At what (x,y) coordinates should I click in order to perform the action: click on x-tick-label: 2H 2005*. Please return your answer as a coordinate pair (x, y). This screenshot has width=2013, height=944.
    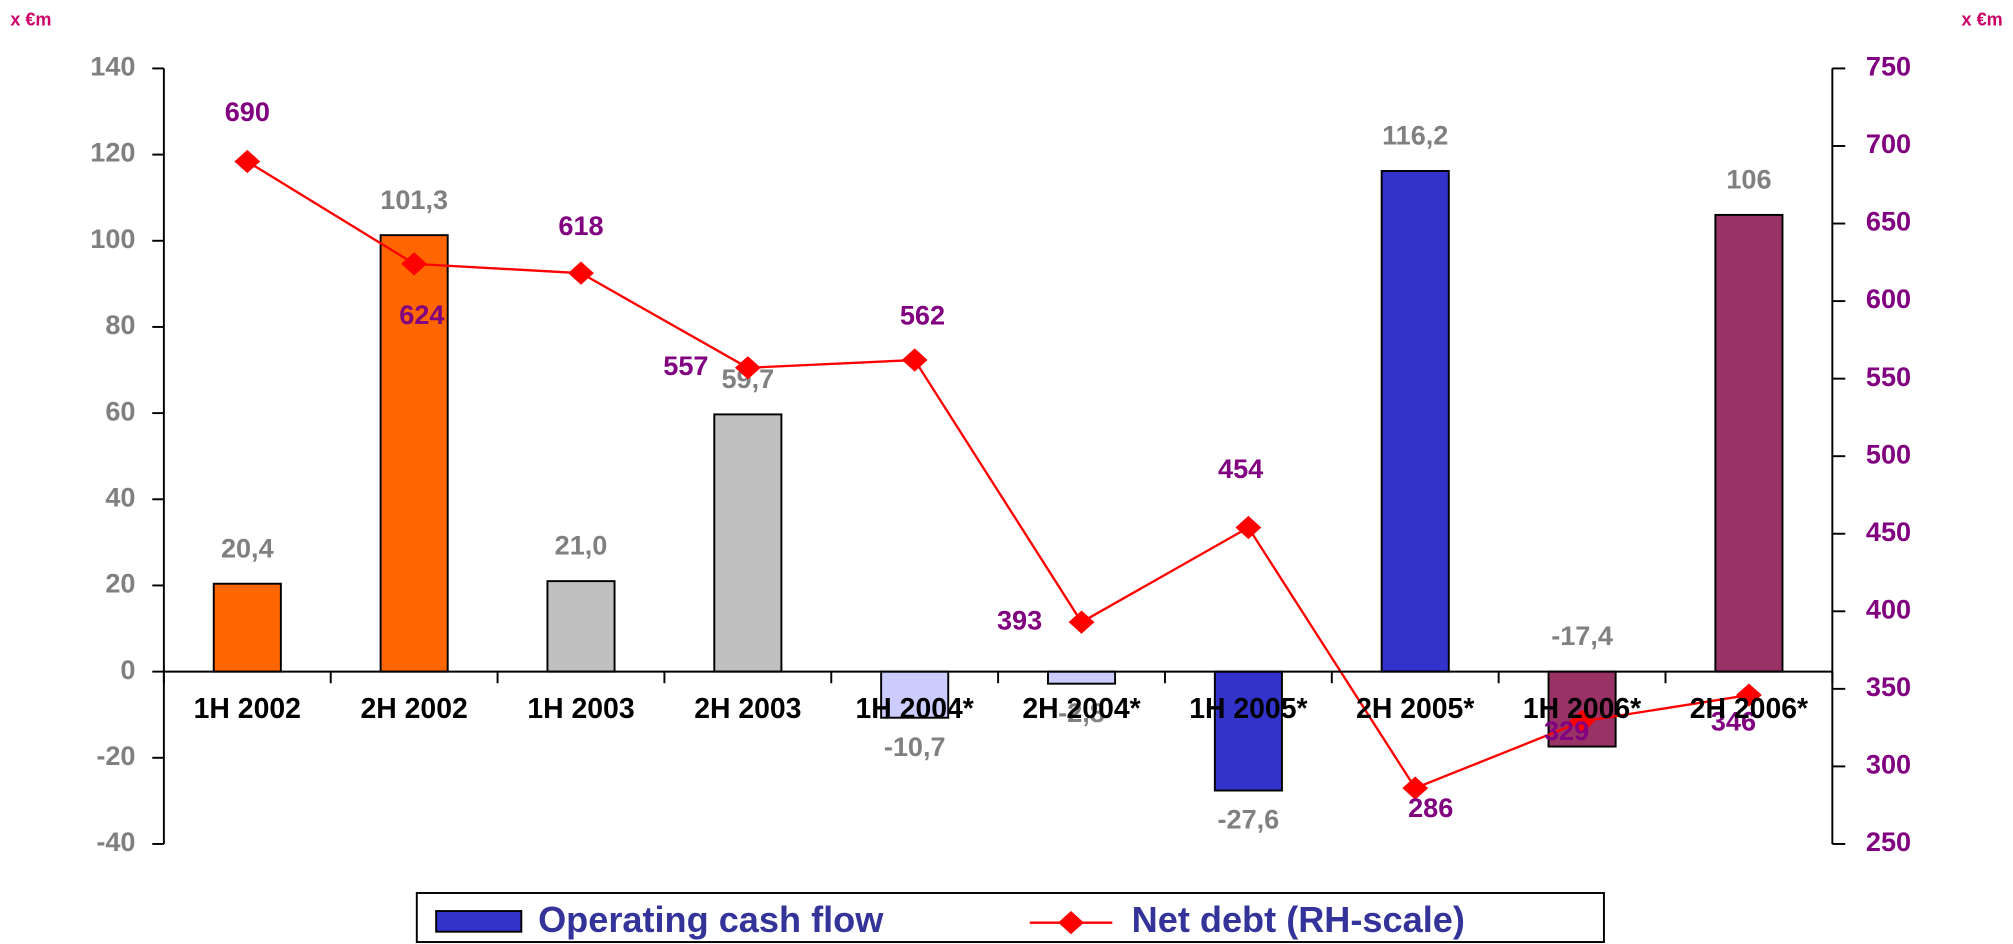
    Looking at the image, I should click on (1415, 709).